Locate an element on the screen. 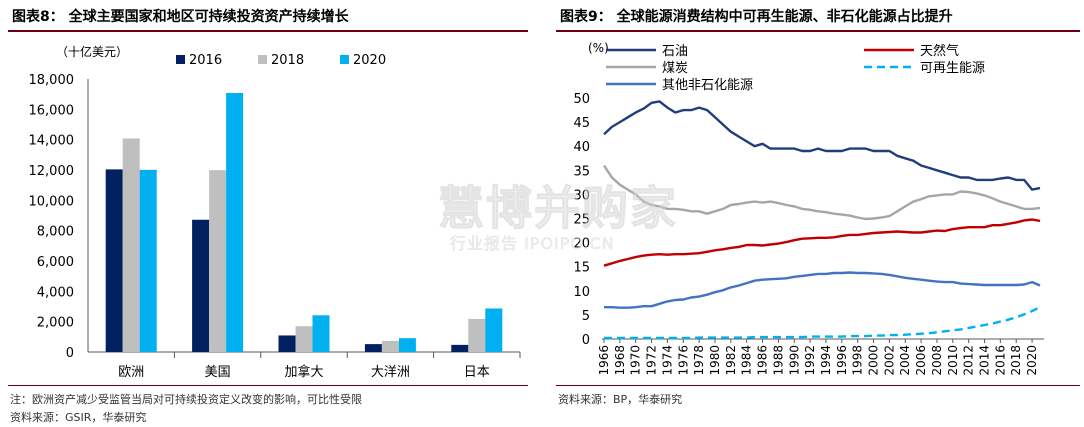 This screenshot has width=1084, height=427. x-tick-label: 2020 is located at coordinates (1032, 360).